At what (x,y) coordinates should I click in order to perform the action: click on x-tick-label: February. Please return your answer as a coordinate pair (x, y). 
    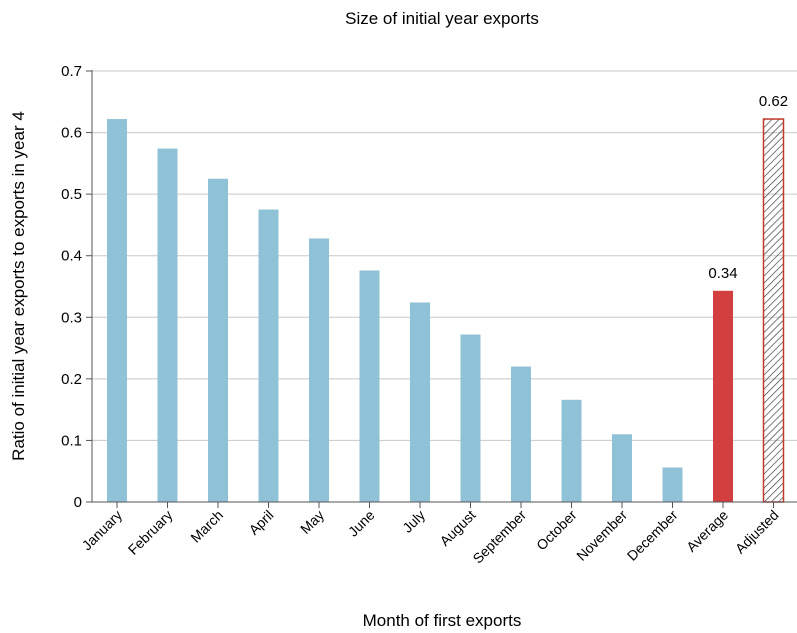
    Looking at the image, I should click on (150, 532).